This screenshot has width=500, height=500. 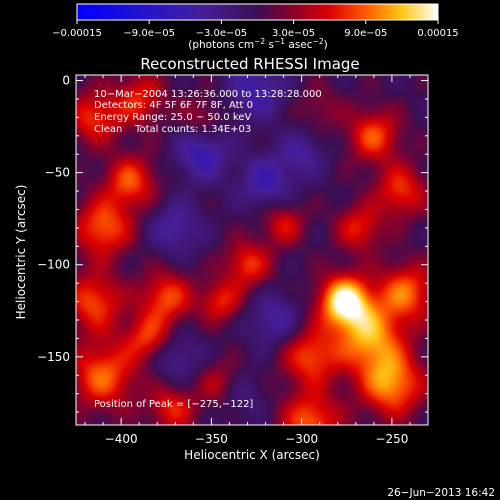 I want to click on x-tick-label: −350, so click(x=211, y=439).